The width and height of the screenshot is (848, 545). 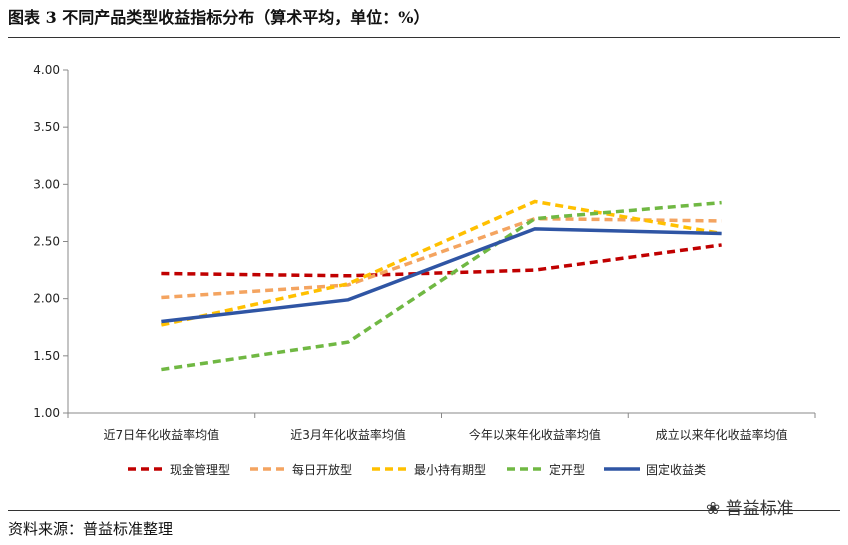 I want to click on y-tick-label: 3.00, so click(x=46, y=184).